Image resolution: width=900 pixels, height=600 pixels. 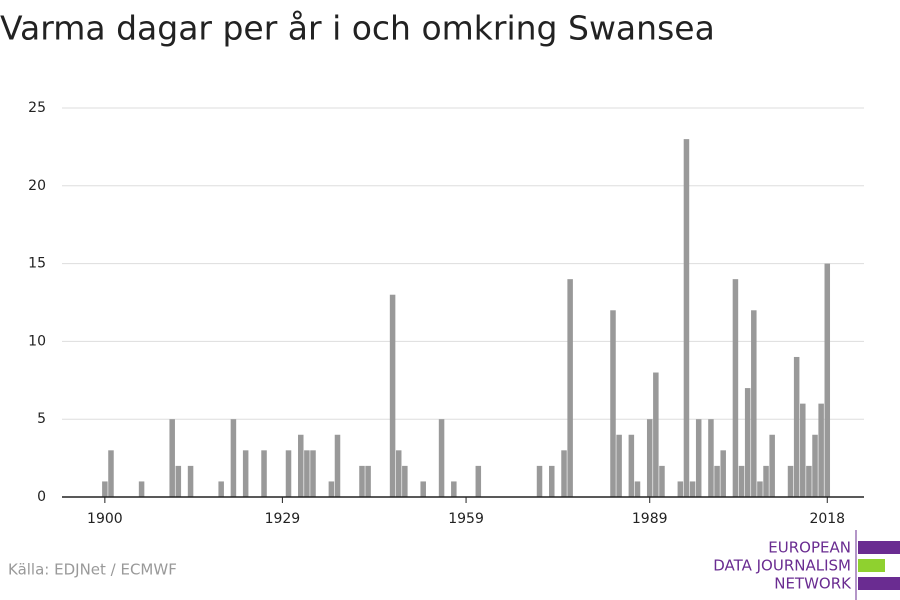 What do you see at coordinates (650, 519) in the screenshot?
I see `x-tick-label: 1989` at bounding box center [650, 519].